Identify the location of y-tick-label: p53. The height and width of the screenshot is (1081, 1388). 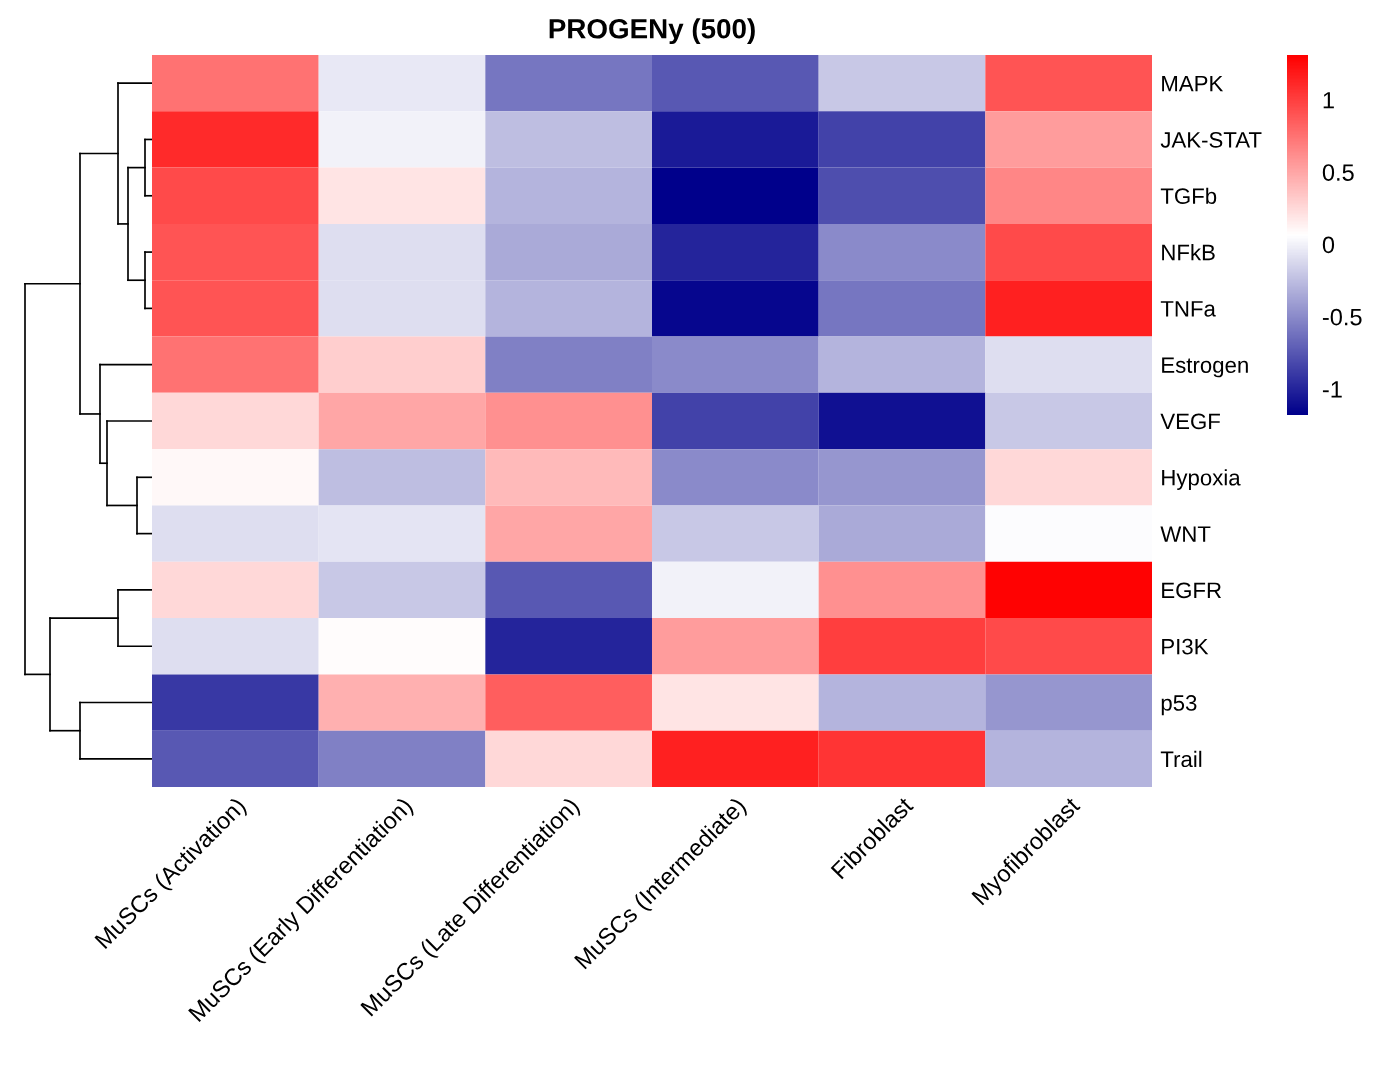
(1179, 705).